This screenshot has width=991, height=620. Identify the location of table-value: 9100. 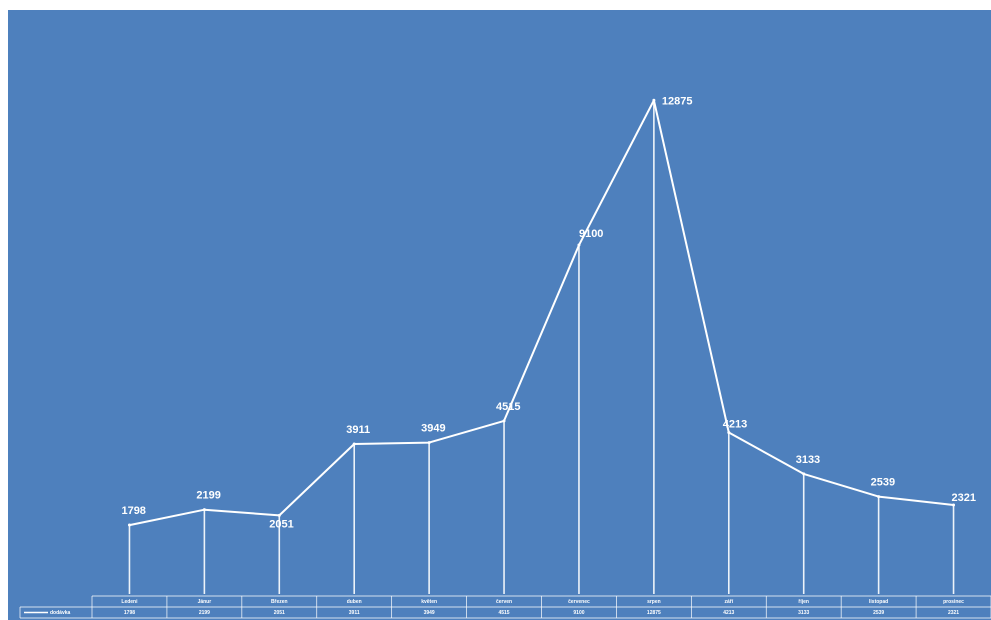
(578, 613).